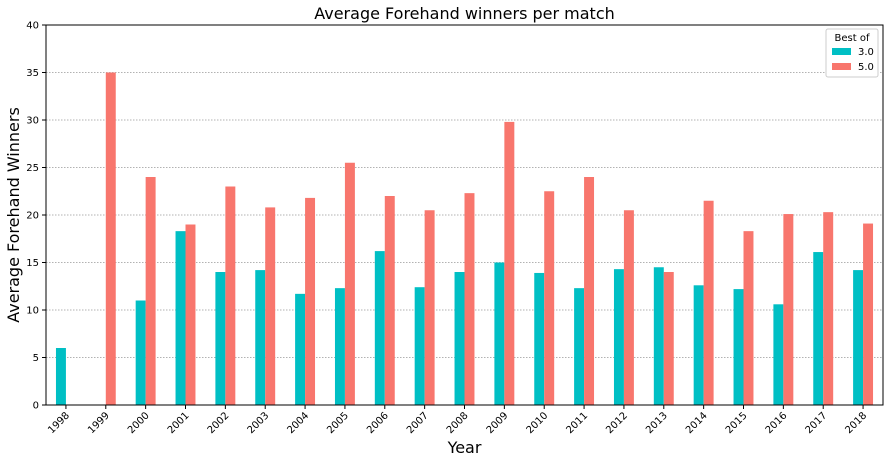 This screenshot has width=893, height=462. Describe the element at coordinates (60, 376) in the screenshot. I see `bar-1998-3.0` at that location.